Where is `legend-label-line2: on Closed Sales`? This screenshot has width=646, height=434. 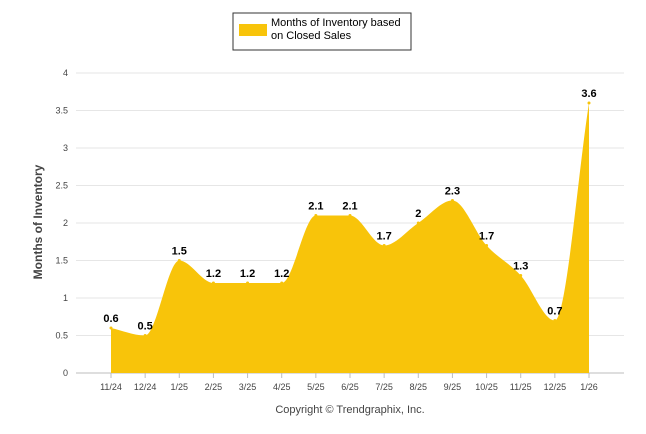 legend-label-line2: on Closed Sales is located at coordinates (311, 36).